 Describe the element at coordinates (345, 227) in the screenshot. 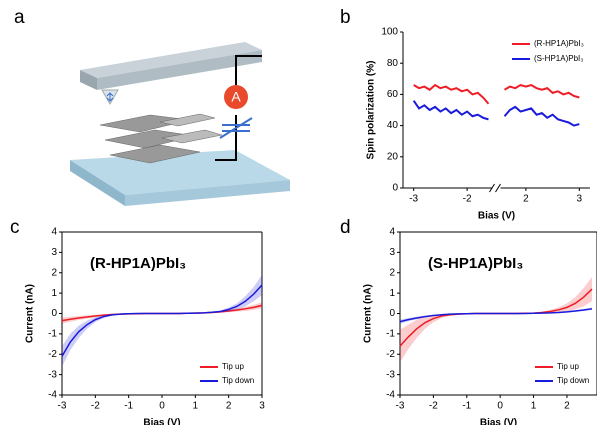

I see `panel-label: d` at that location.